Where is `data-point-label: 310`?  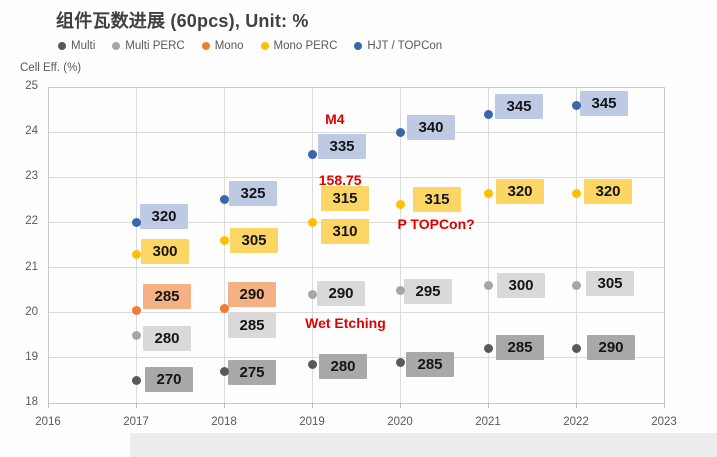
data-point-label: 310 is located at coordinates (345, 231).